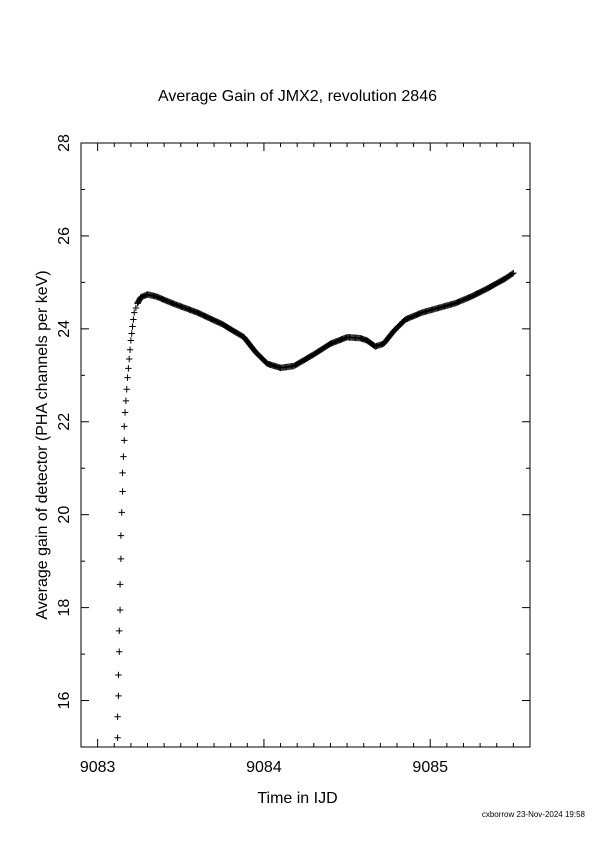 This screenshot has height=842, width=595. Describe the element at coordinates (64, 236) in the screenshot. I see `y-tick-label: 26` at that location.